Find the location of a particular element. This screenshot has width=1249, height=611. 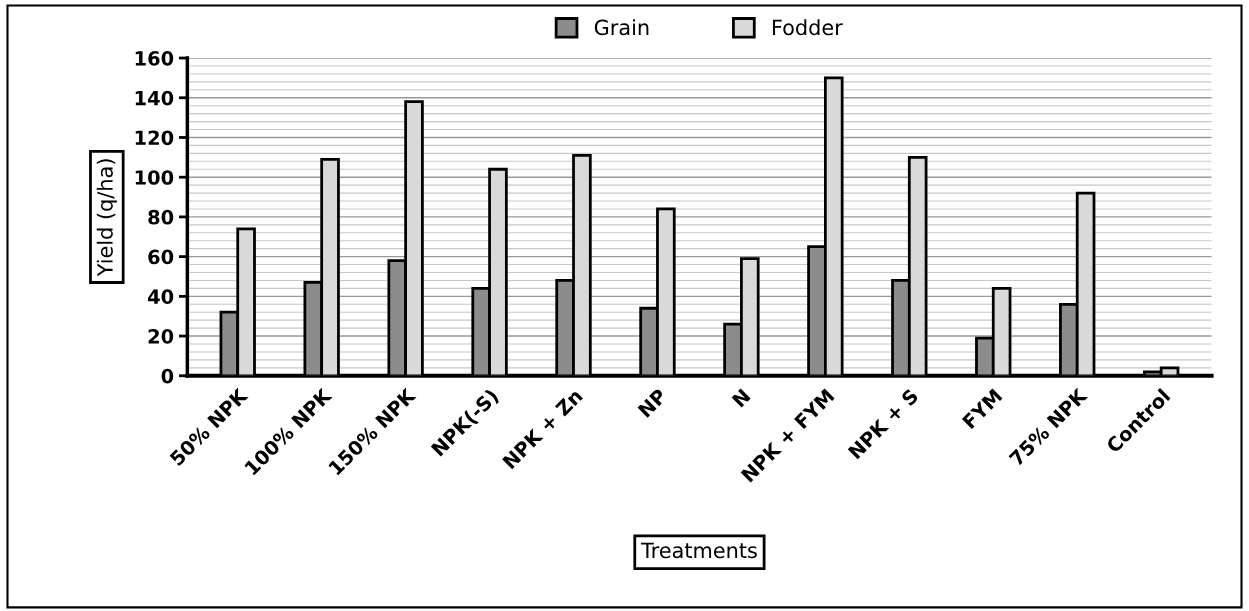

legend-label: Grain is located at coordinates (621, 27).